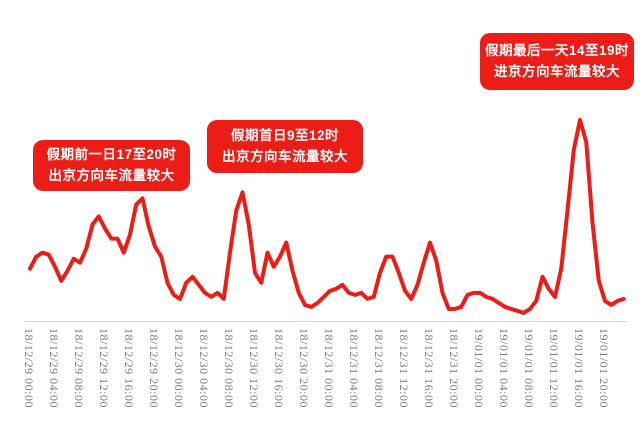 The image size is (644, 442). I want to click on x-tick-label: 18/12/31 16:00, so click(429, 368).